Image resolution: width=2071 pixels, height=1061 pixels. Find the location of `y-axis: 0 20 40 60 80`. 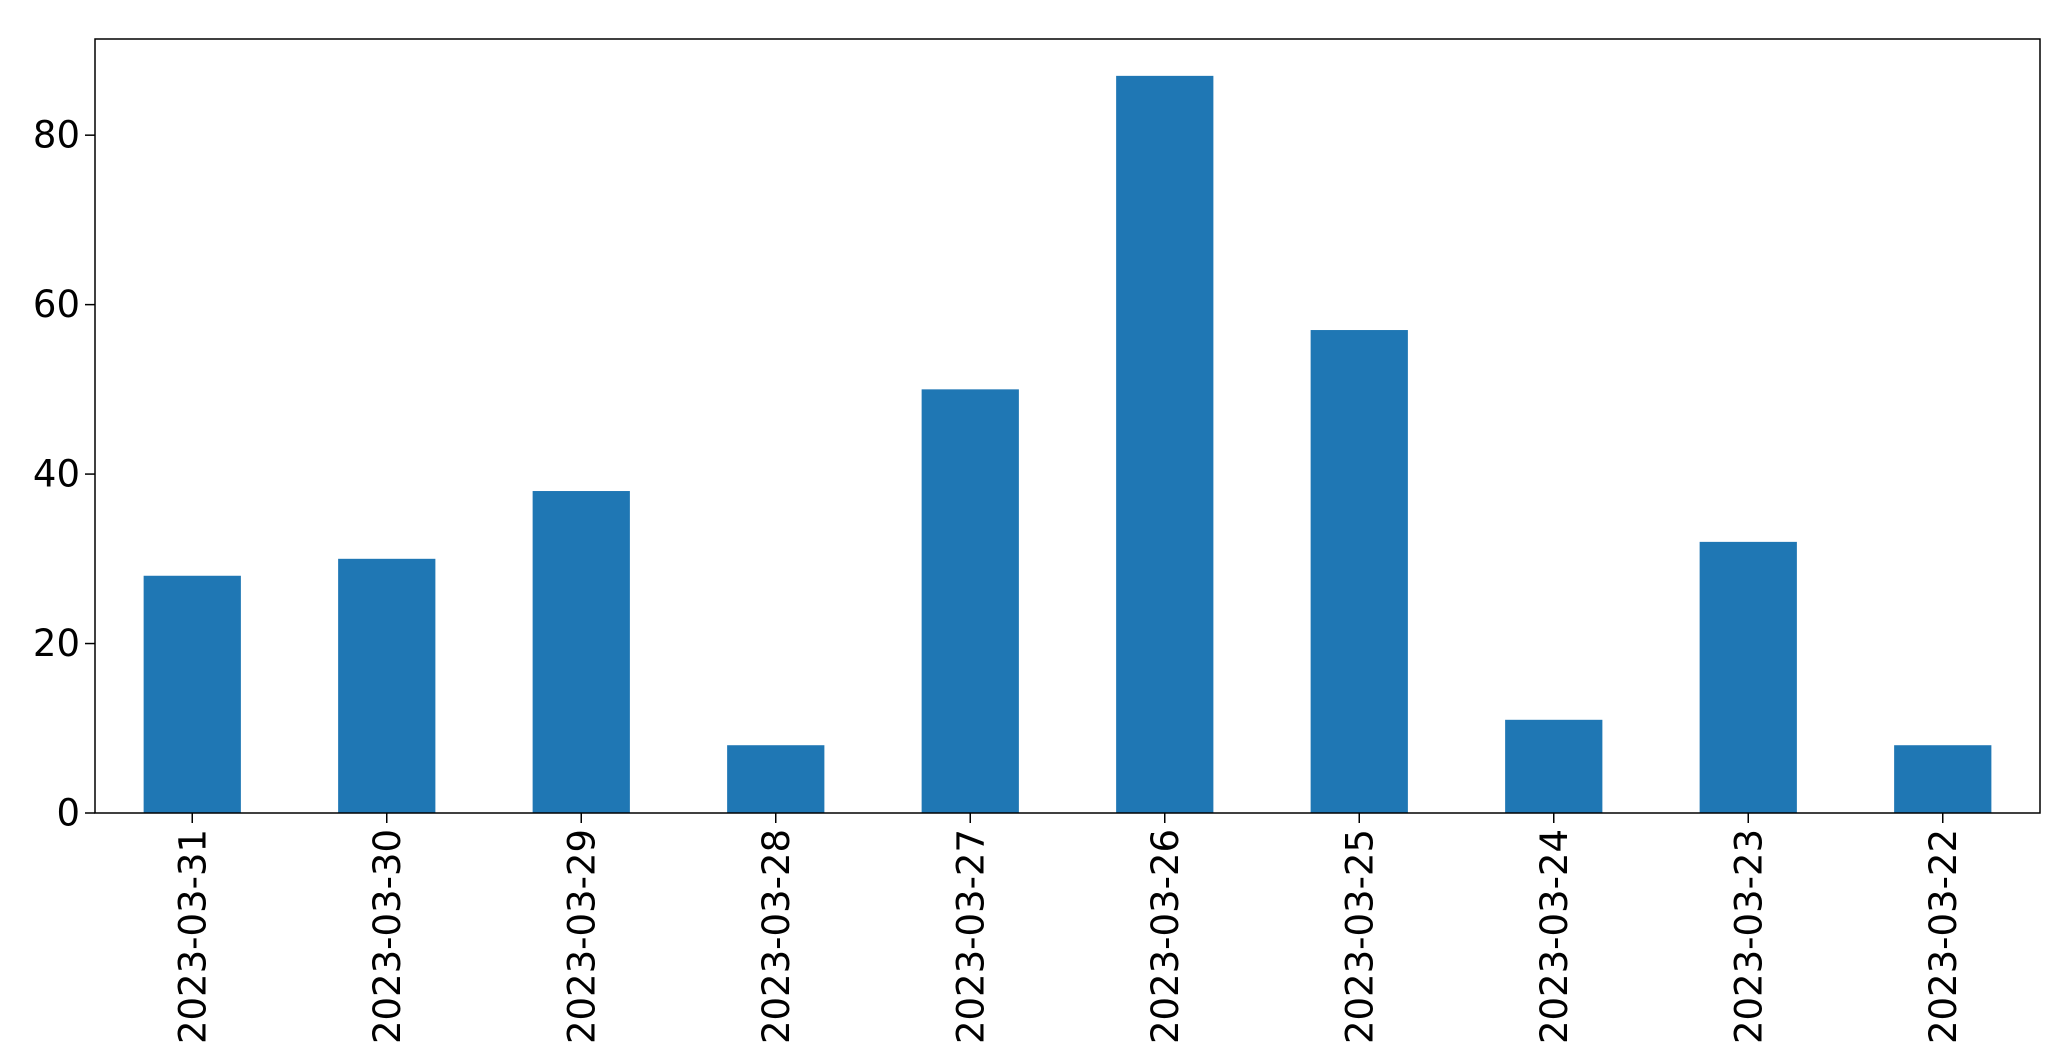

y-axis: 0 20 40 60 80 is located at coordinates (64, 474).